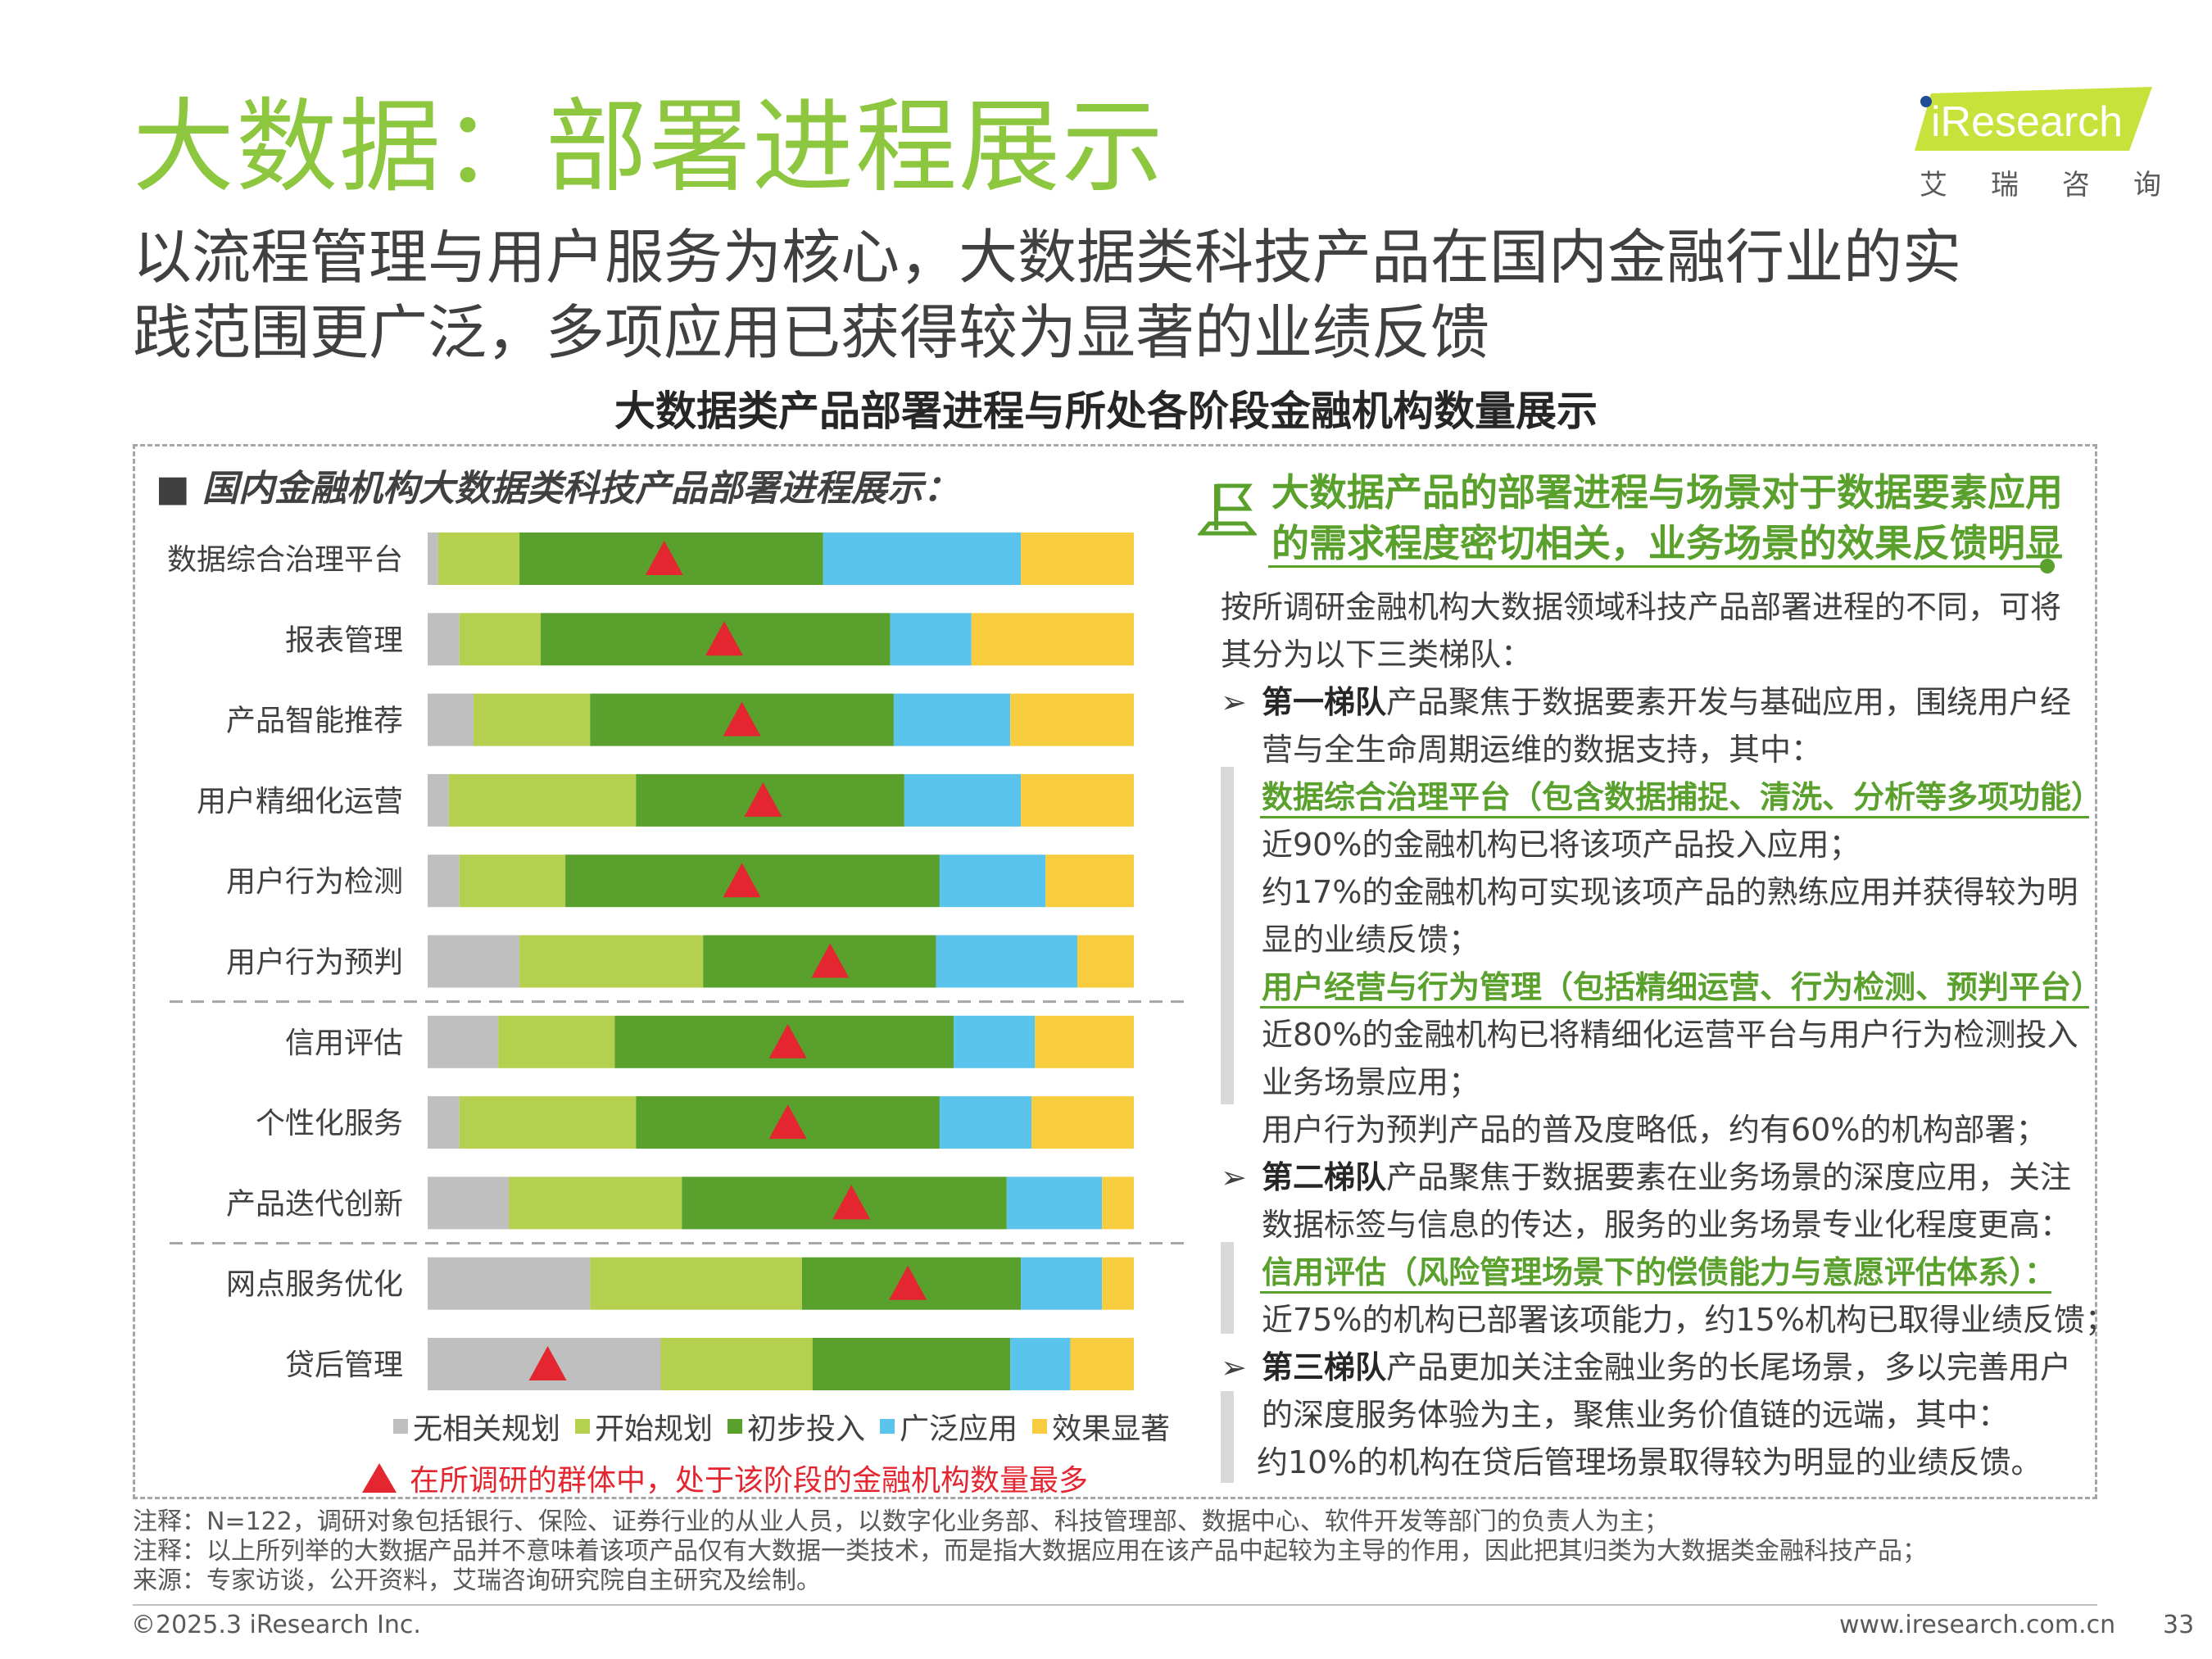 The width and height of the screenshot is (2212, 1659). What do you see at coordinates (344, 1365) in the screenshot?
I see `category-label: 贷后管理` at bounding box center [344, 1365].